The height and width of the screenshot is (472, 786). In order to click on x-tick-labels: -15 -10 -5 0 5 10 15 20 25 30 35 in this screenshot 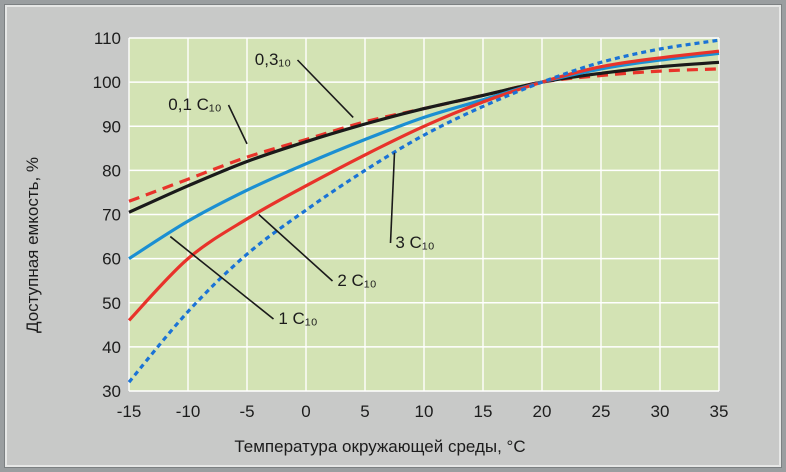, I will do `click(423, 411)`.